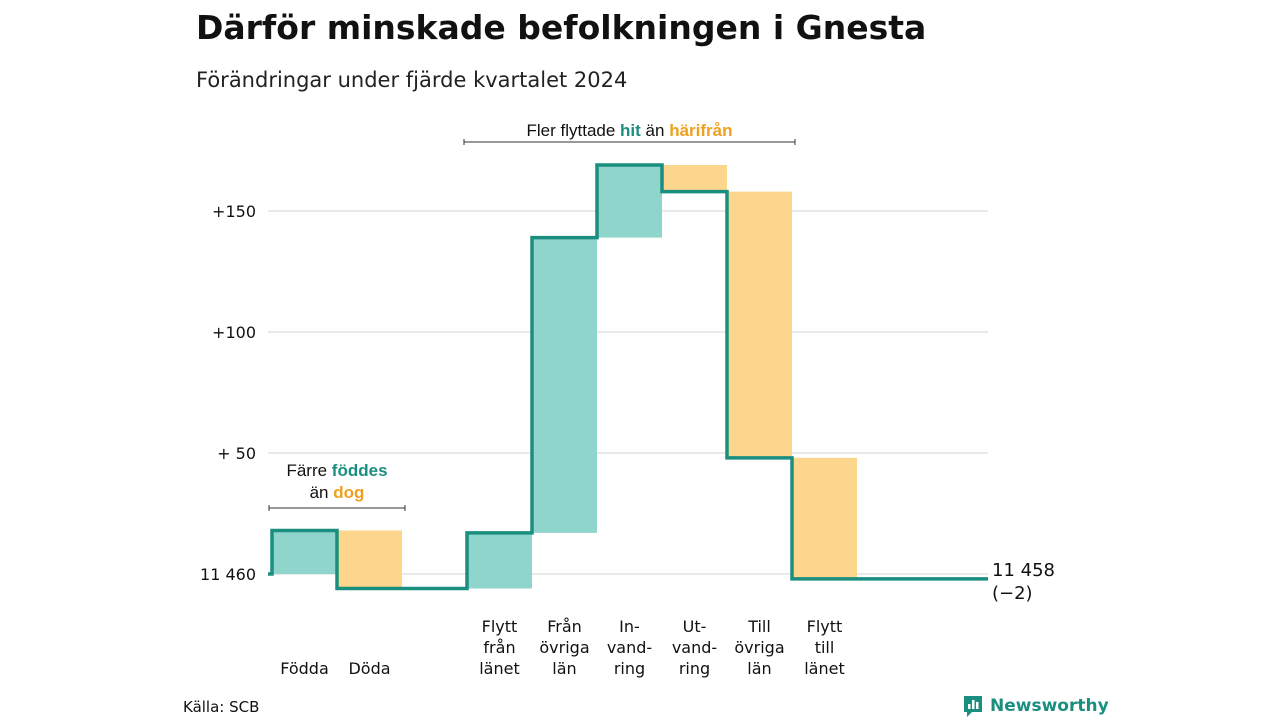  I want to click on newsworthy-logo: Newsworthy, so click(1035, 706).